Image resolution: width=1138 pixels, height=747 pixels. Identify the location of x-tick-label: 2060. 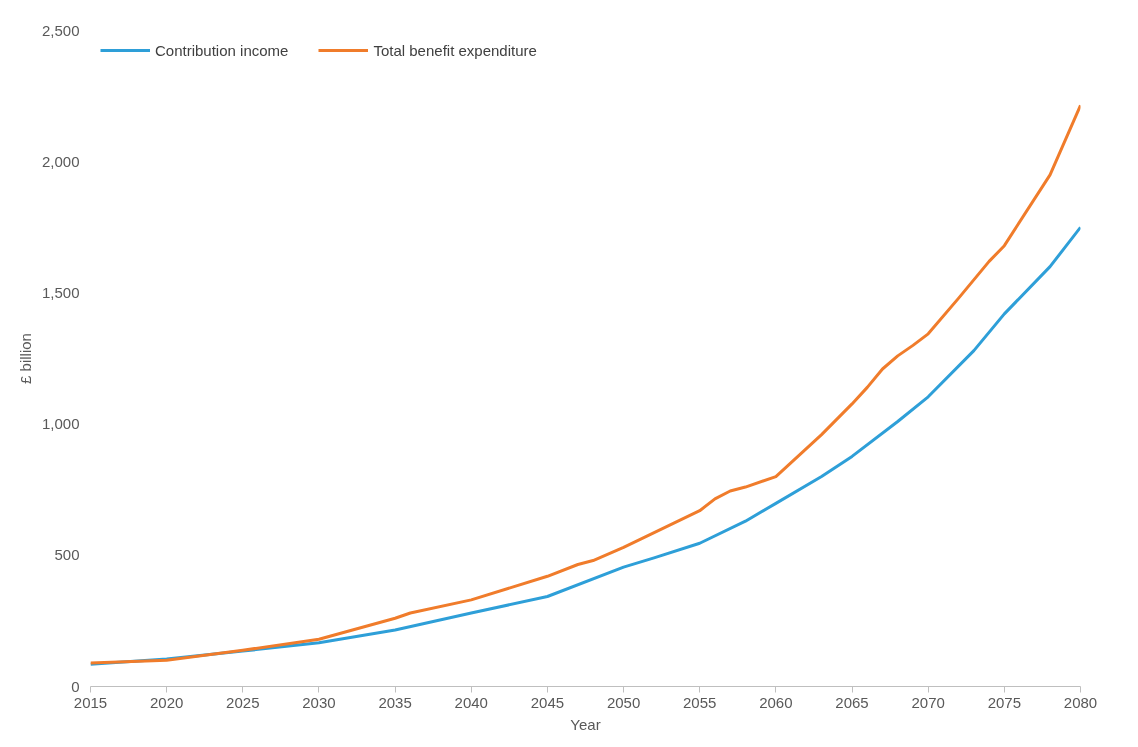
(776, 702).